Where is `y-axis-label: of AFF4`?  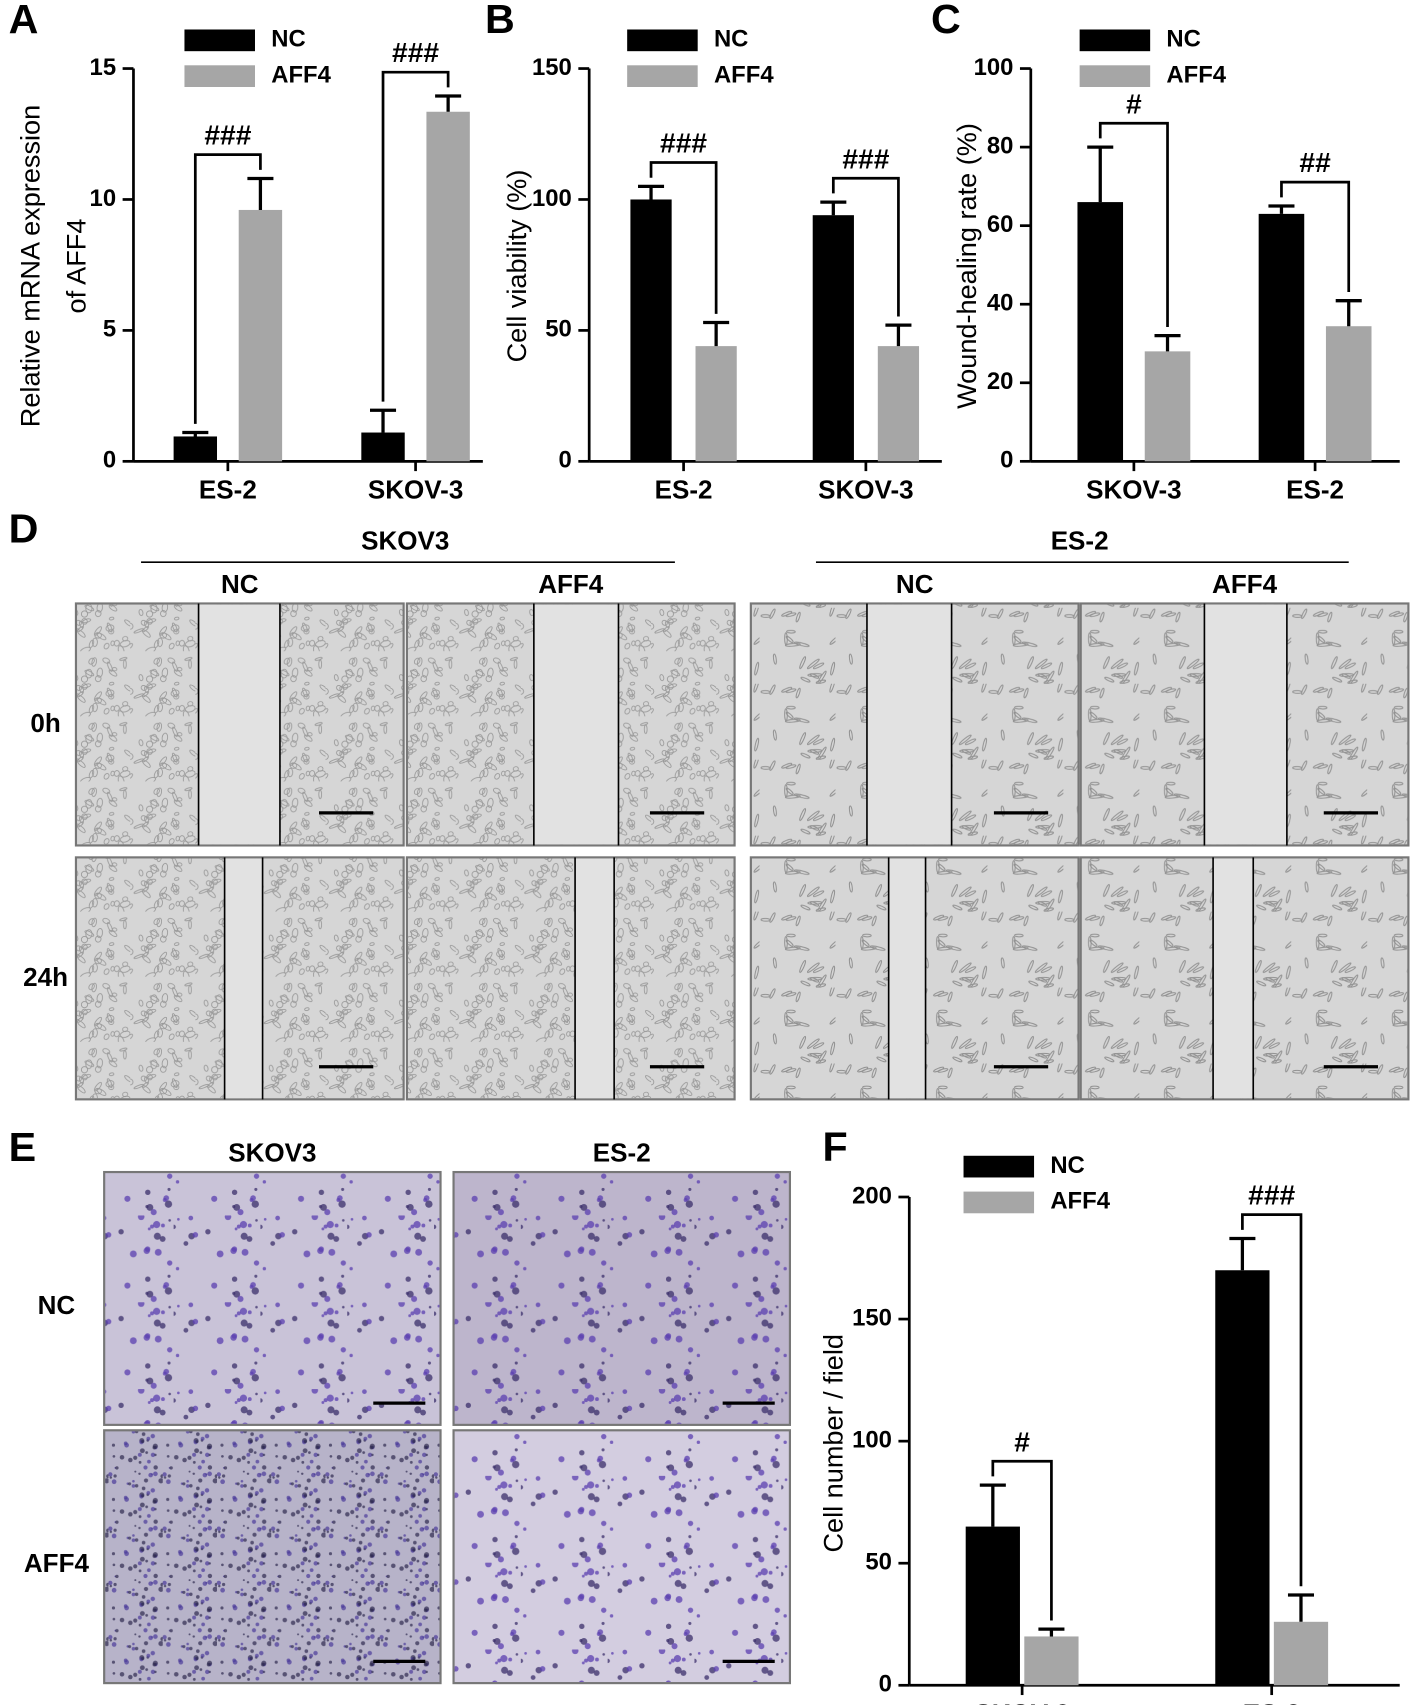 y-axis-label: of AFF4 is located at coordinates (75, 266).